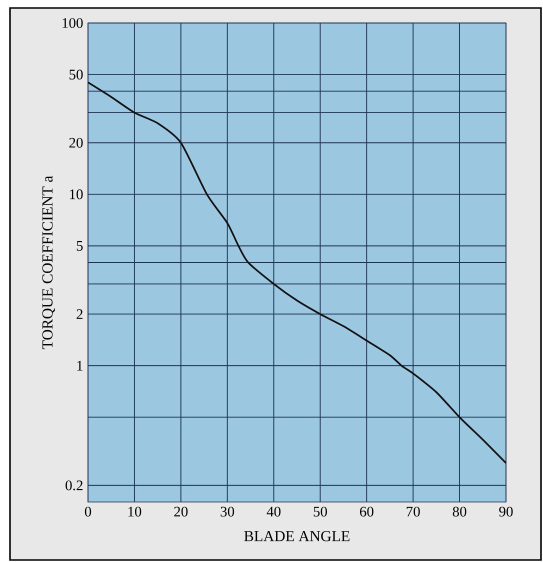 The height and width of the screenshot is (562, 543). I want to click on x-tick-label: 80, so click(459, 511).